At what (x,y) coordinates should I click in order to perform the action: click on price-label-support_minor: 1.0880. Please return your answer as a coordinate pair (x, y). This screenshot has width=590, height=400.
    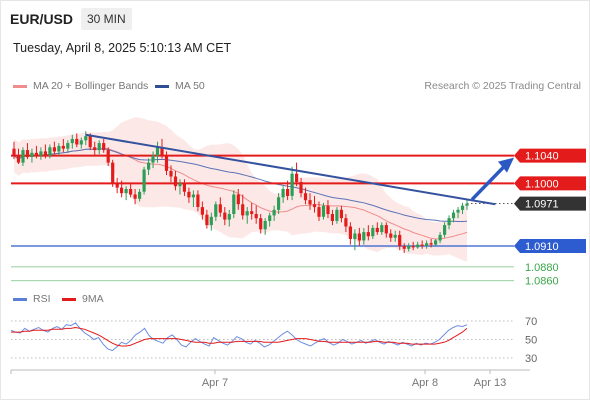
    Looking at the image, I should click on (542, 268).